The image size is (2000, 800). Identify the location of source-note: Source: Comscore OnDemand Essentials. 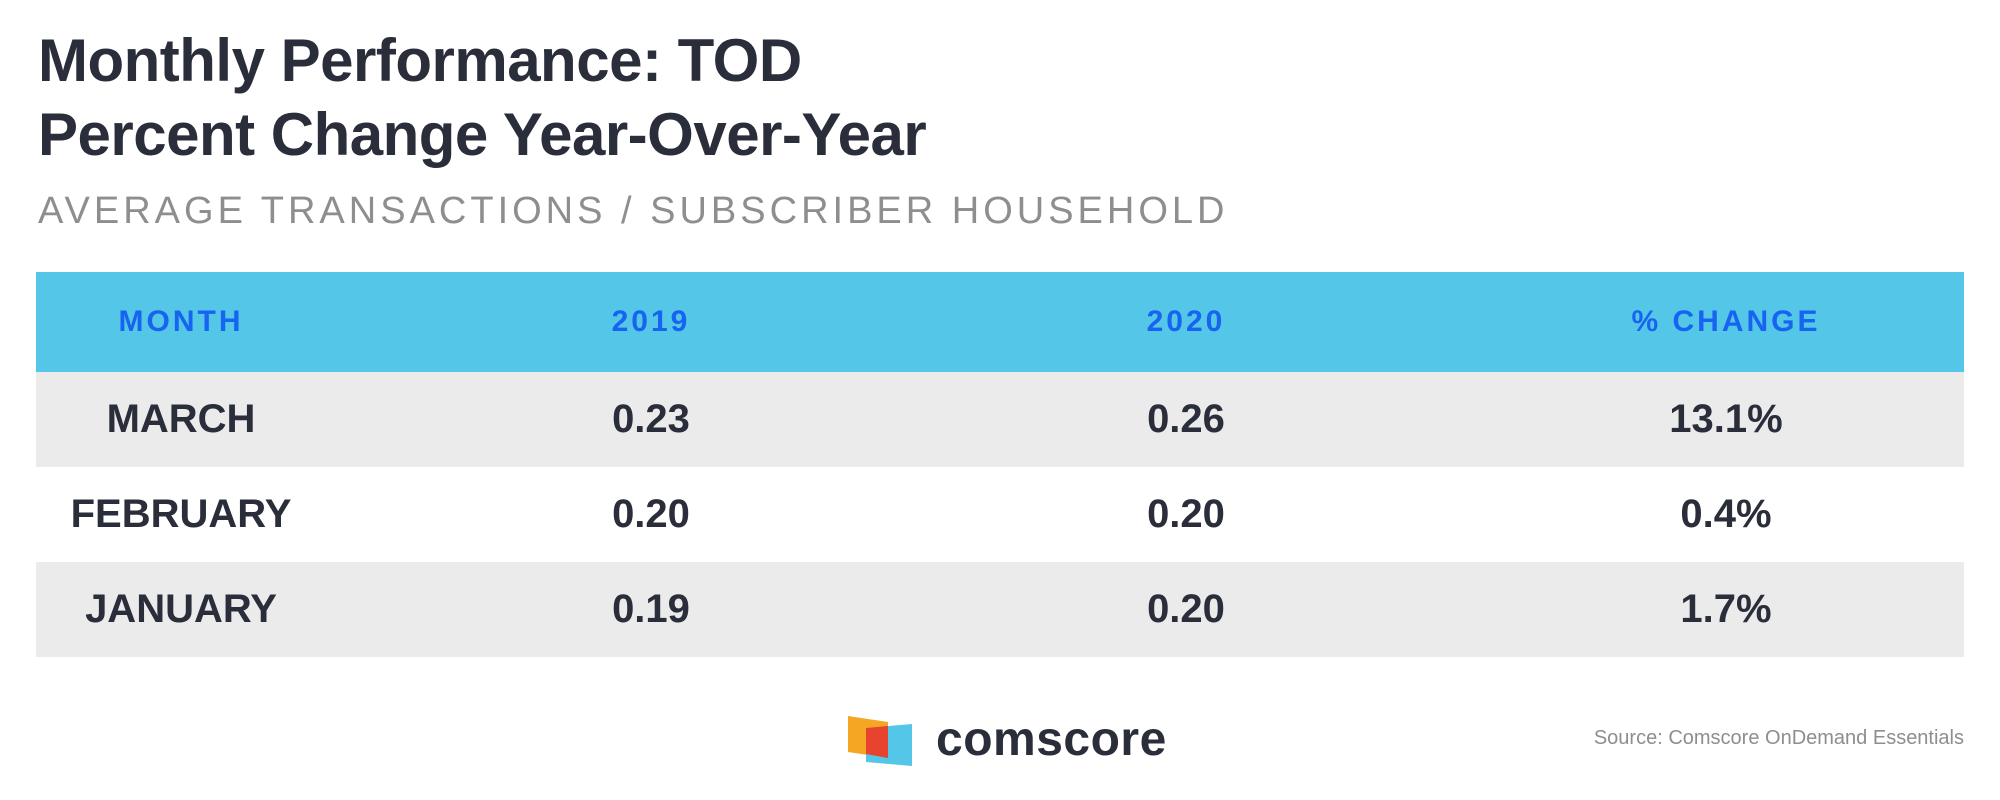
(1778, 738).